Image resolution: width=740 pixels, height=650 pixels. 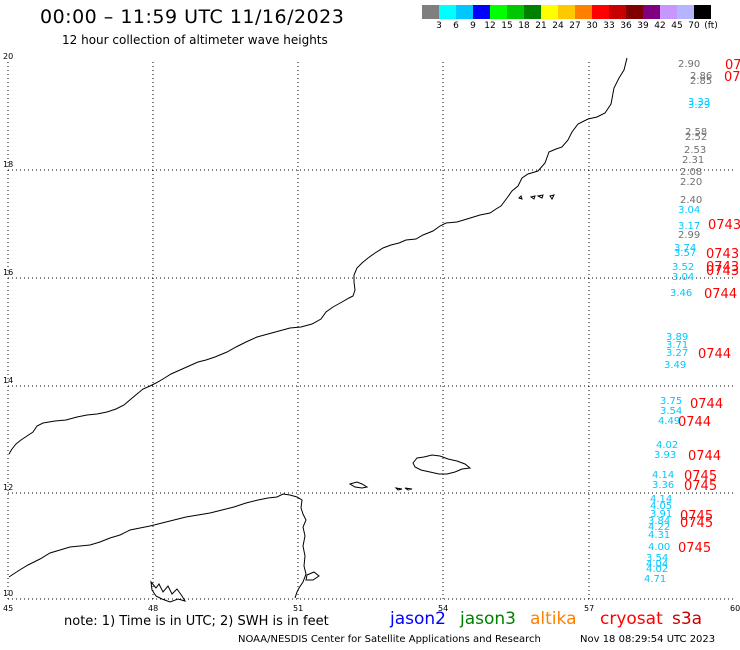 What do you see at coordinates (456, 26) in the screenshot?
I see `color-scale-label: 6` at bounding box center [456, 26].